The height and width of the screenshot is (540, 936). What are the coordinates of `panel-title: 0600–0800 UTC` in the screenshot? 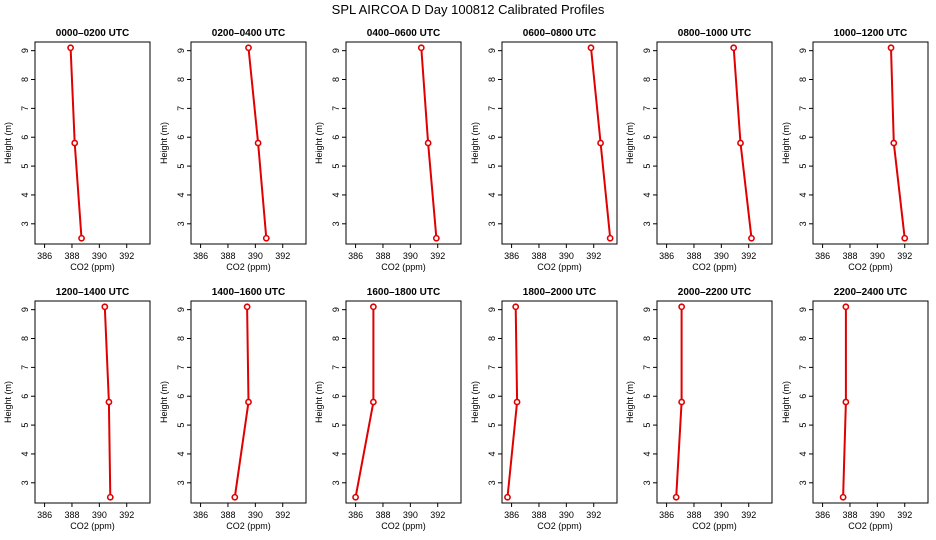 It's located at (559, 33).